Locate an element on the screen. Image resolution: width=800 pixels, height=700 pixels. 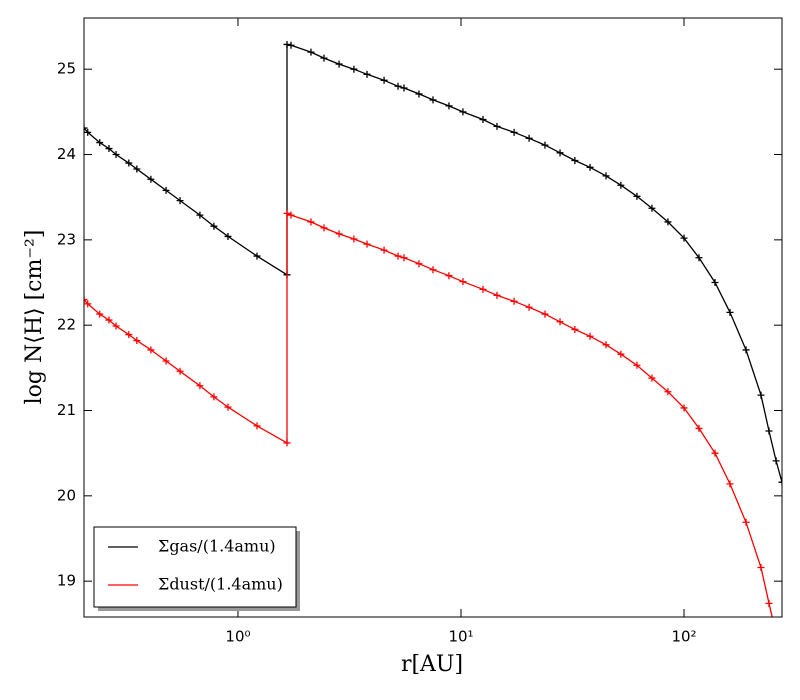
x-axis-label: r[AU] is located at coordinates (432, 664).